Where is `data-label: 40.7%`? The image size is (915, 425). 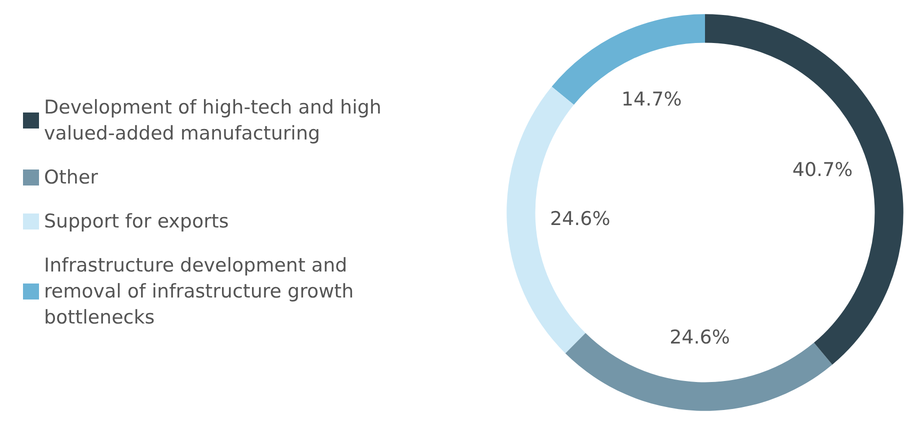
data-label: 40.7% is located at coordinates (822, 169).